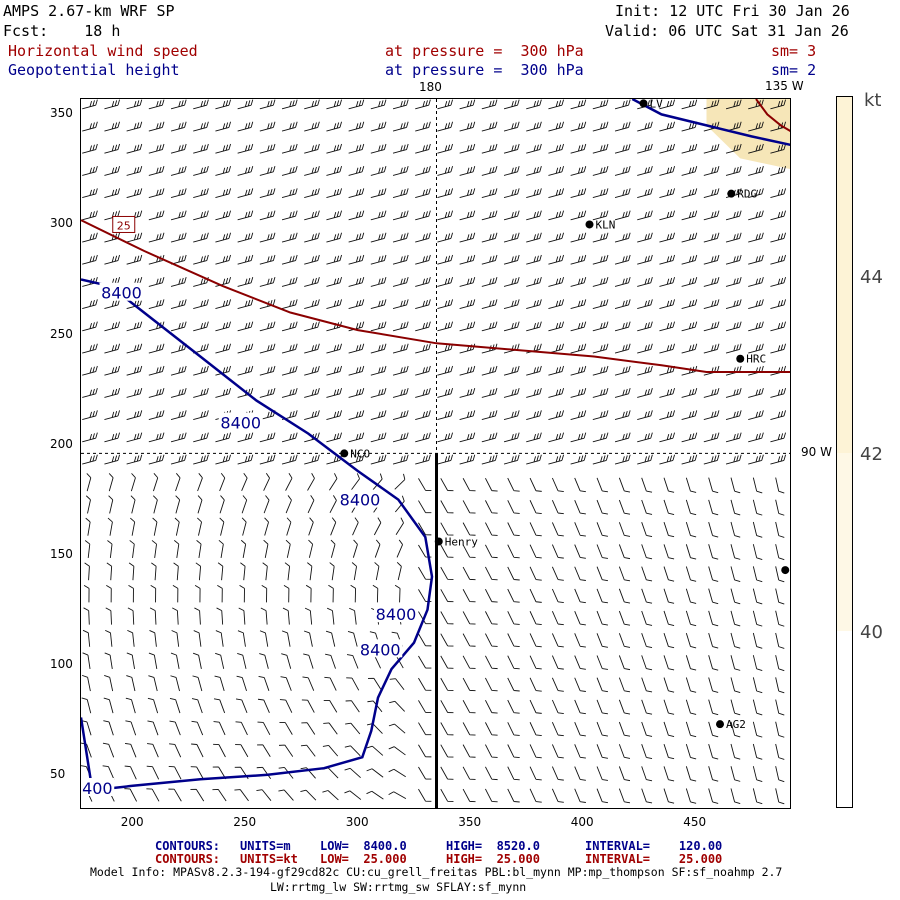 This screenshot has width=900, height=900. I want to click on contour-label-bg, so click(396, 613).